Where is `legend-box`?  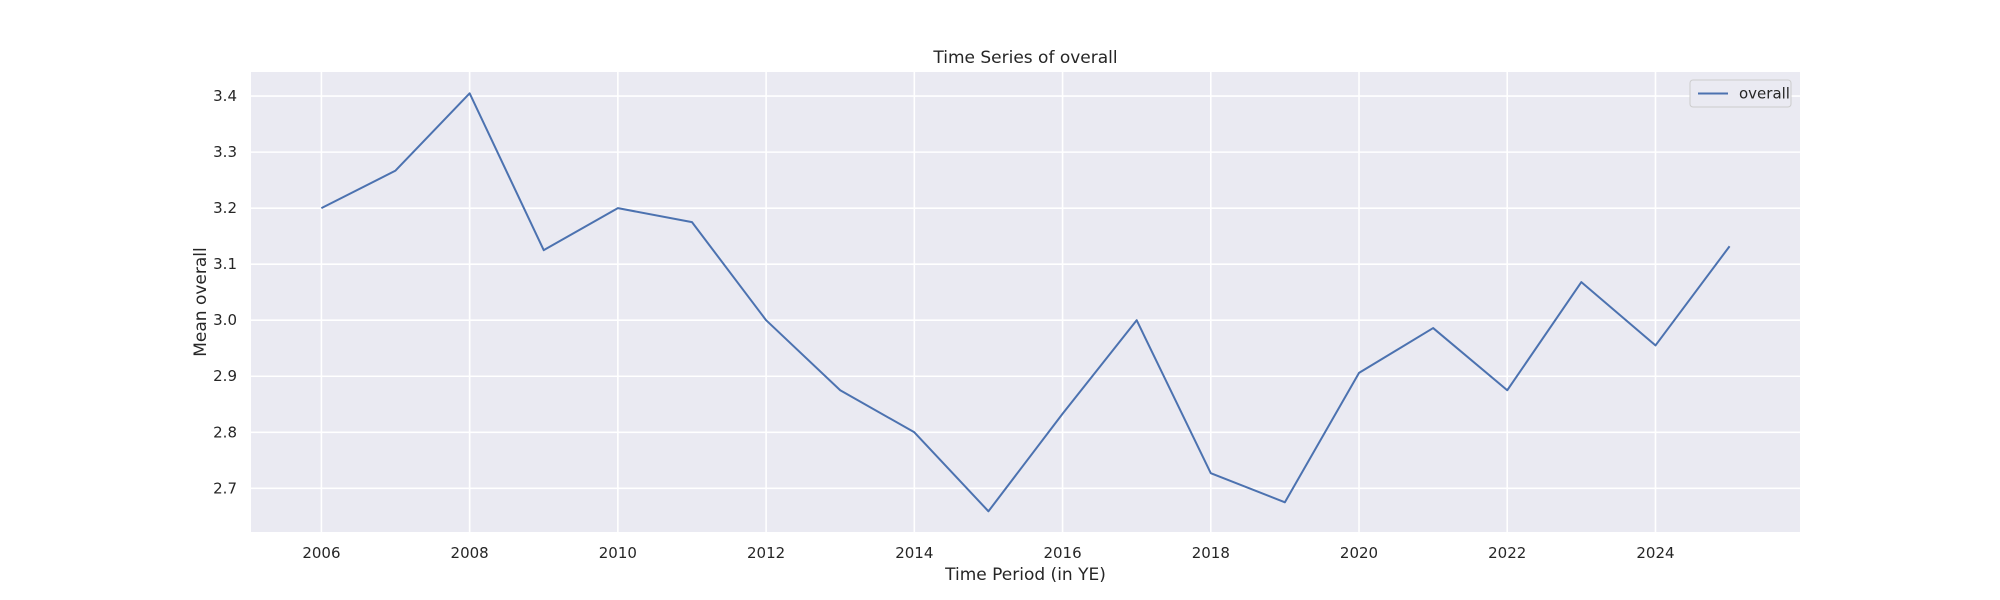 legend-box is located at coordinates (1740, 93).